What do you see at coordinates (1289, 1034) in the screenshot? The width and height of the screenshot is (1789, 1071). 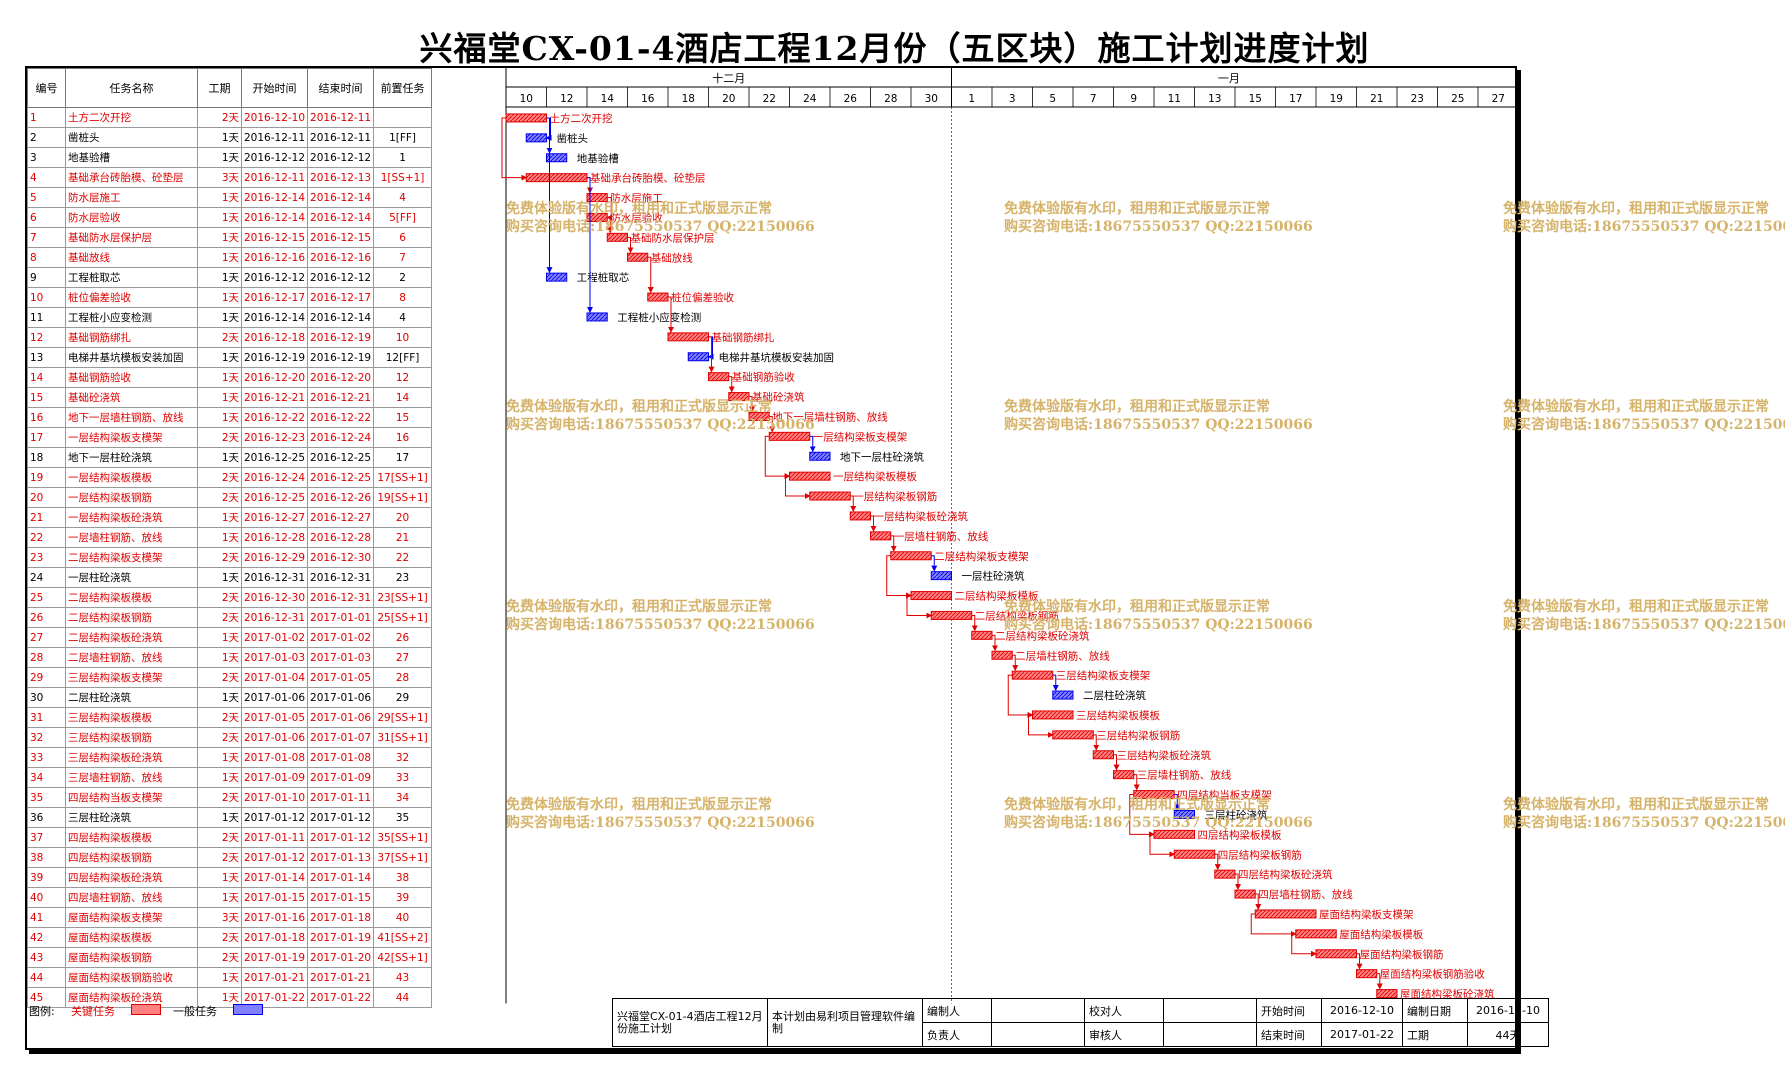 I see `footer-end-label: 结束时间` at bounding box center [1289, 1034].